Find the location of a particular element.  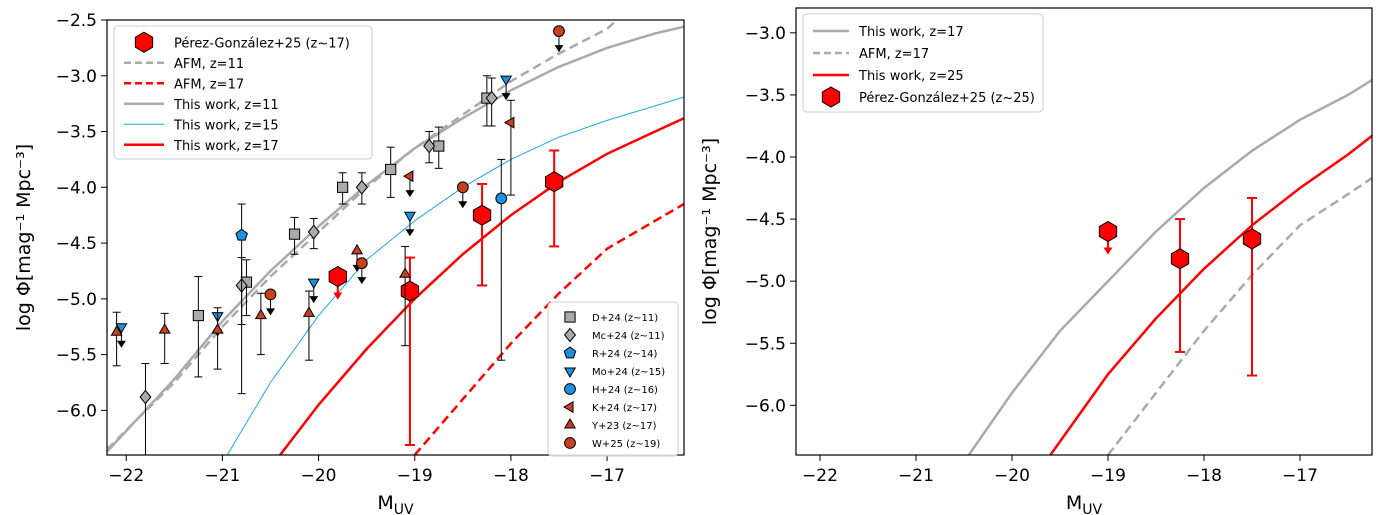

legend-label-this-work-z-25: This work, z=25 is located at coordinates (911, 76).